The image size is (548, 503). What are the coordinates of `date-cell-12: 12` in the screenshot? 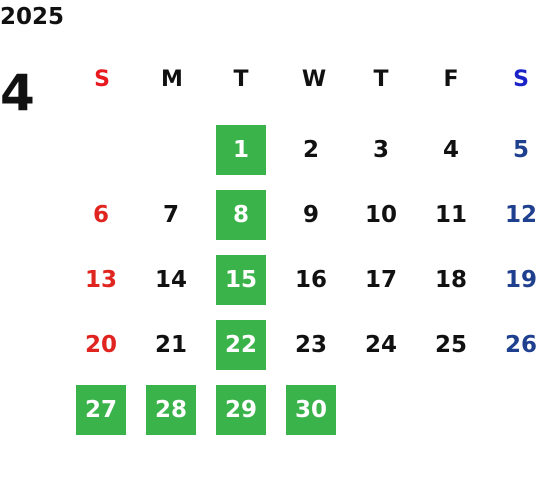 It's located at (520, 215).